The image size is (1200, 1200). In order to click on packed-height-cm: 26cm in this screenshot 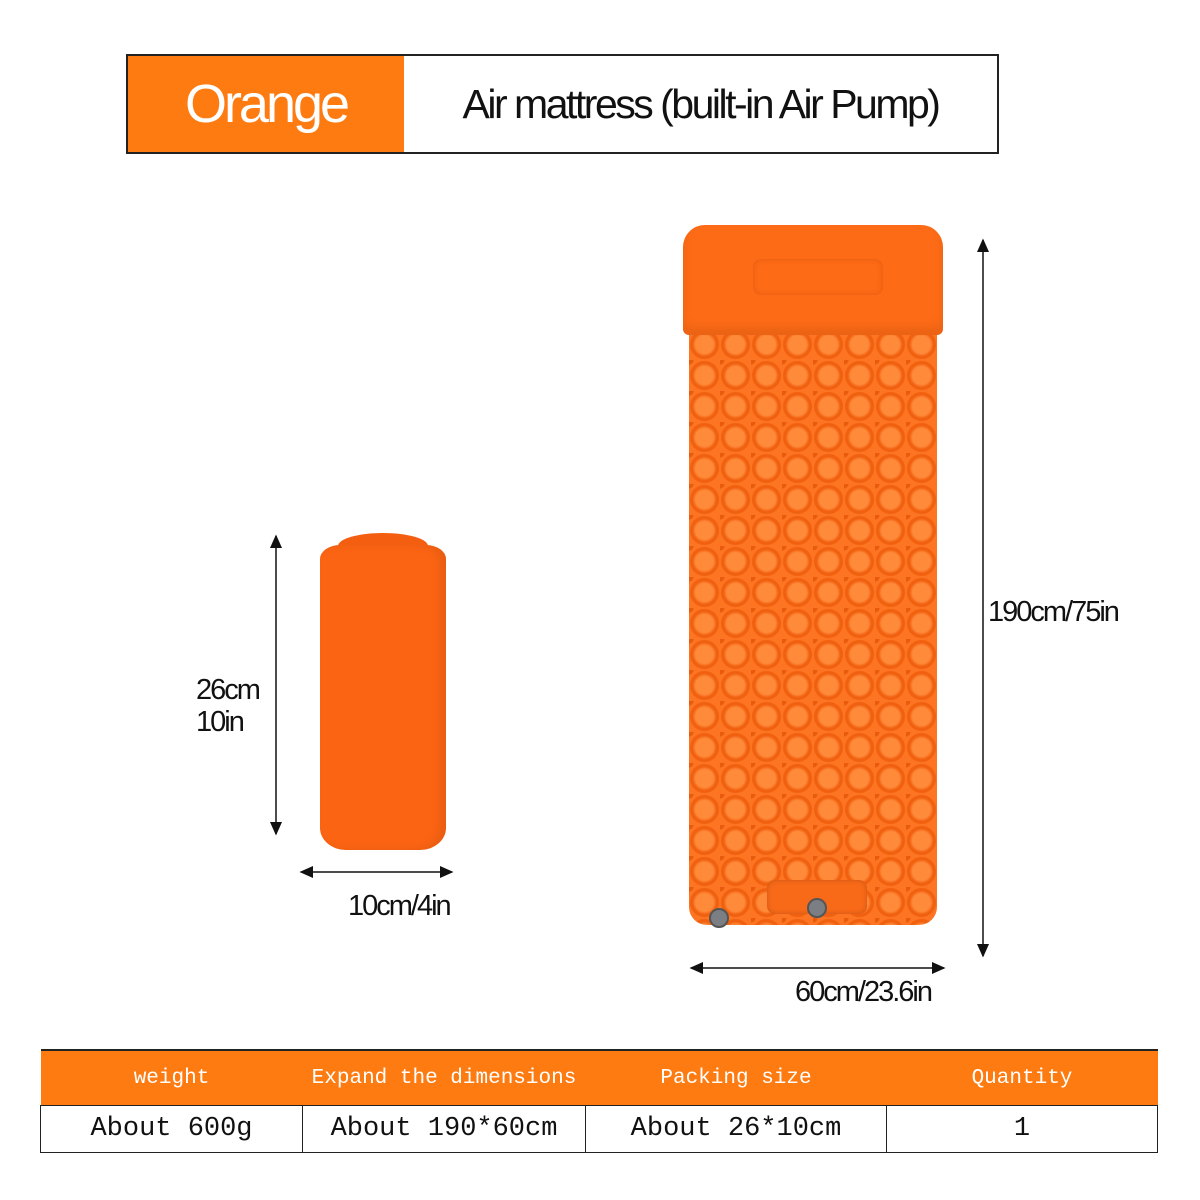, I will do `click(228, 690)`.